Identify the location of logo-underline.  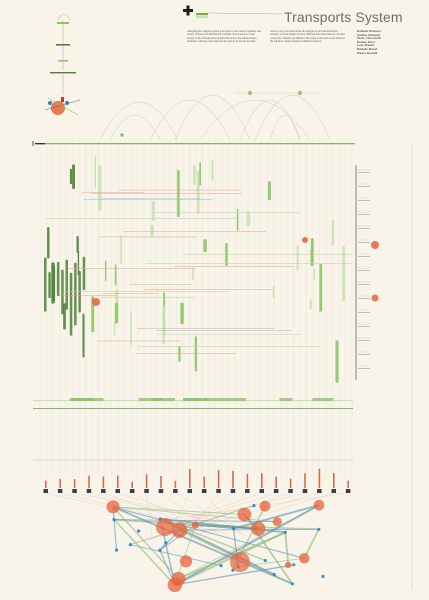
(245, 13).